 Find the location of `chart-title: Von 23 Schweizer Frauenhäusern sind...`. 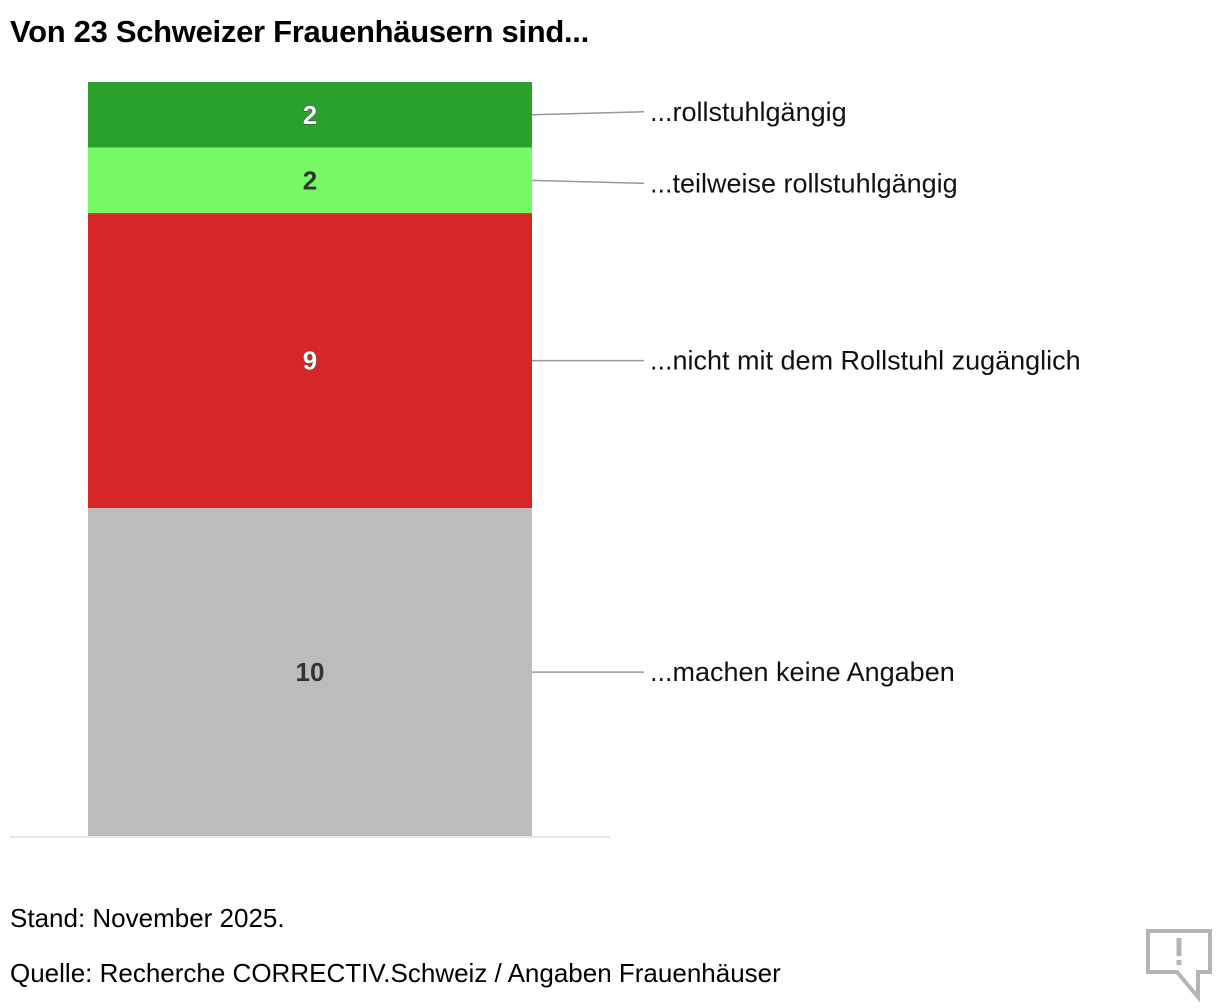

chart-title: Von 23 Schweizer Frauenhäusern sind... is located at coordinates (299, 31).